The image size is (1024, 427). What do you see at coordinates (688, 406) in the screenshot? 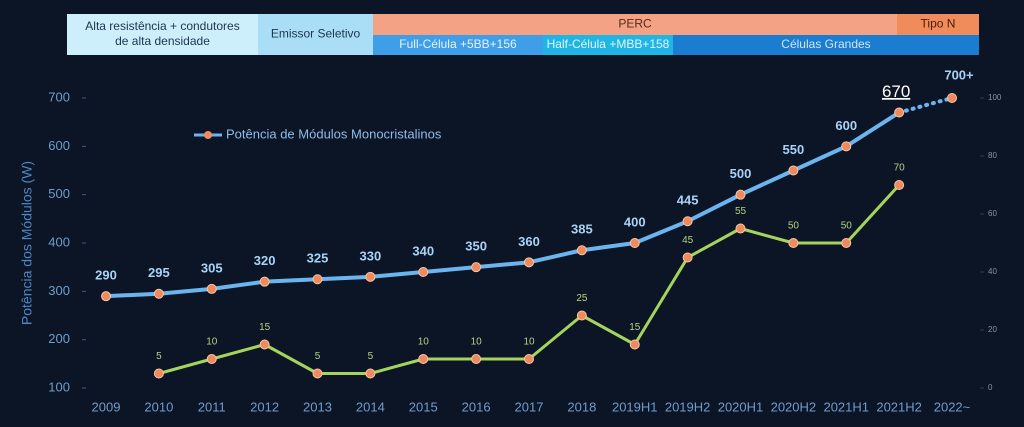
I see `x-tick-label: 2019H2` at bounding box center [688, 406].